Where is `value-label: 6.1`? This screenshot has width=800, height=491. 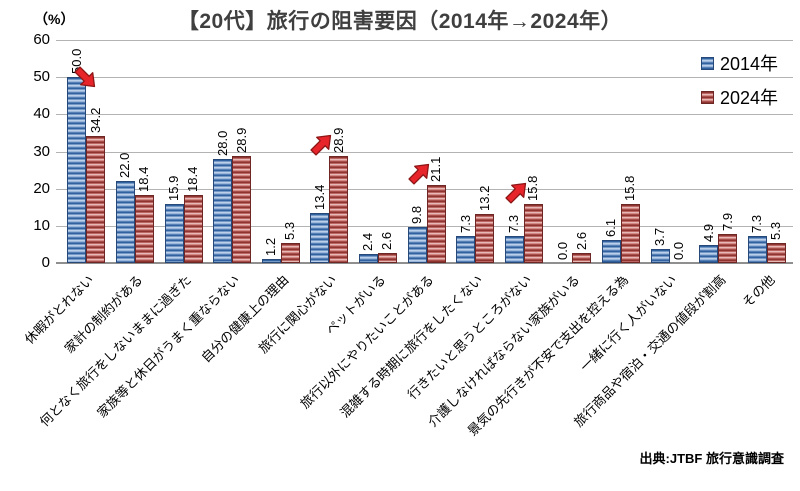 value-label: 6.1 is located at coordinates (611, 228).